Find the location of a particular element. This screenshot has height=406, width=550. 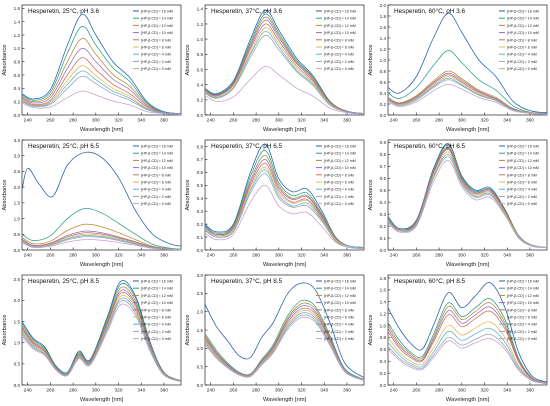

chart-title: Hesperetin, 25°C, pH 6.5 is located at coordinates (64, 146).